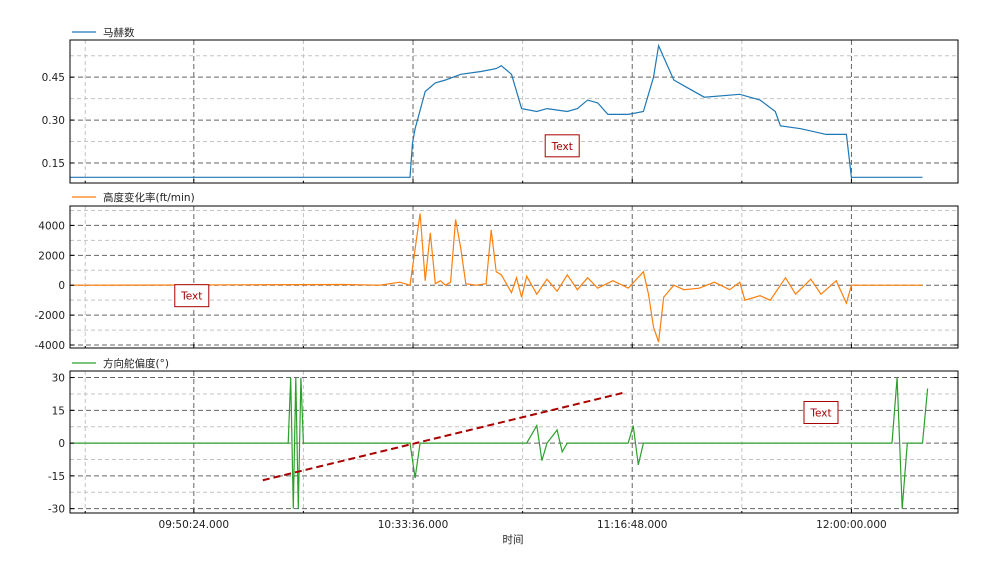 This screenshot has width=998, height=565. I want to click on x-axis-label: 时间, so click(513, 539).